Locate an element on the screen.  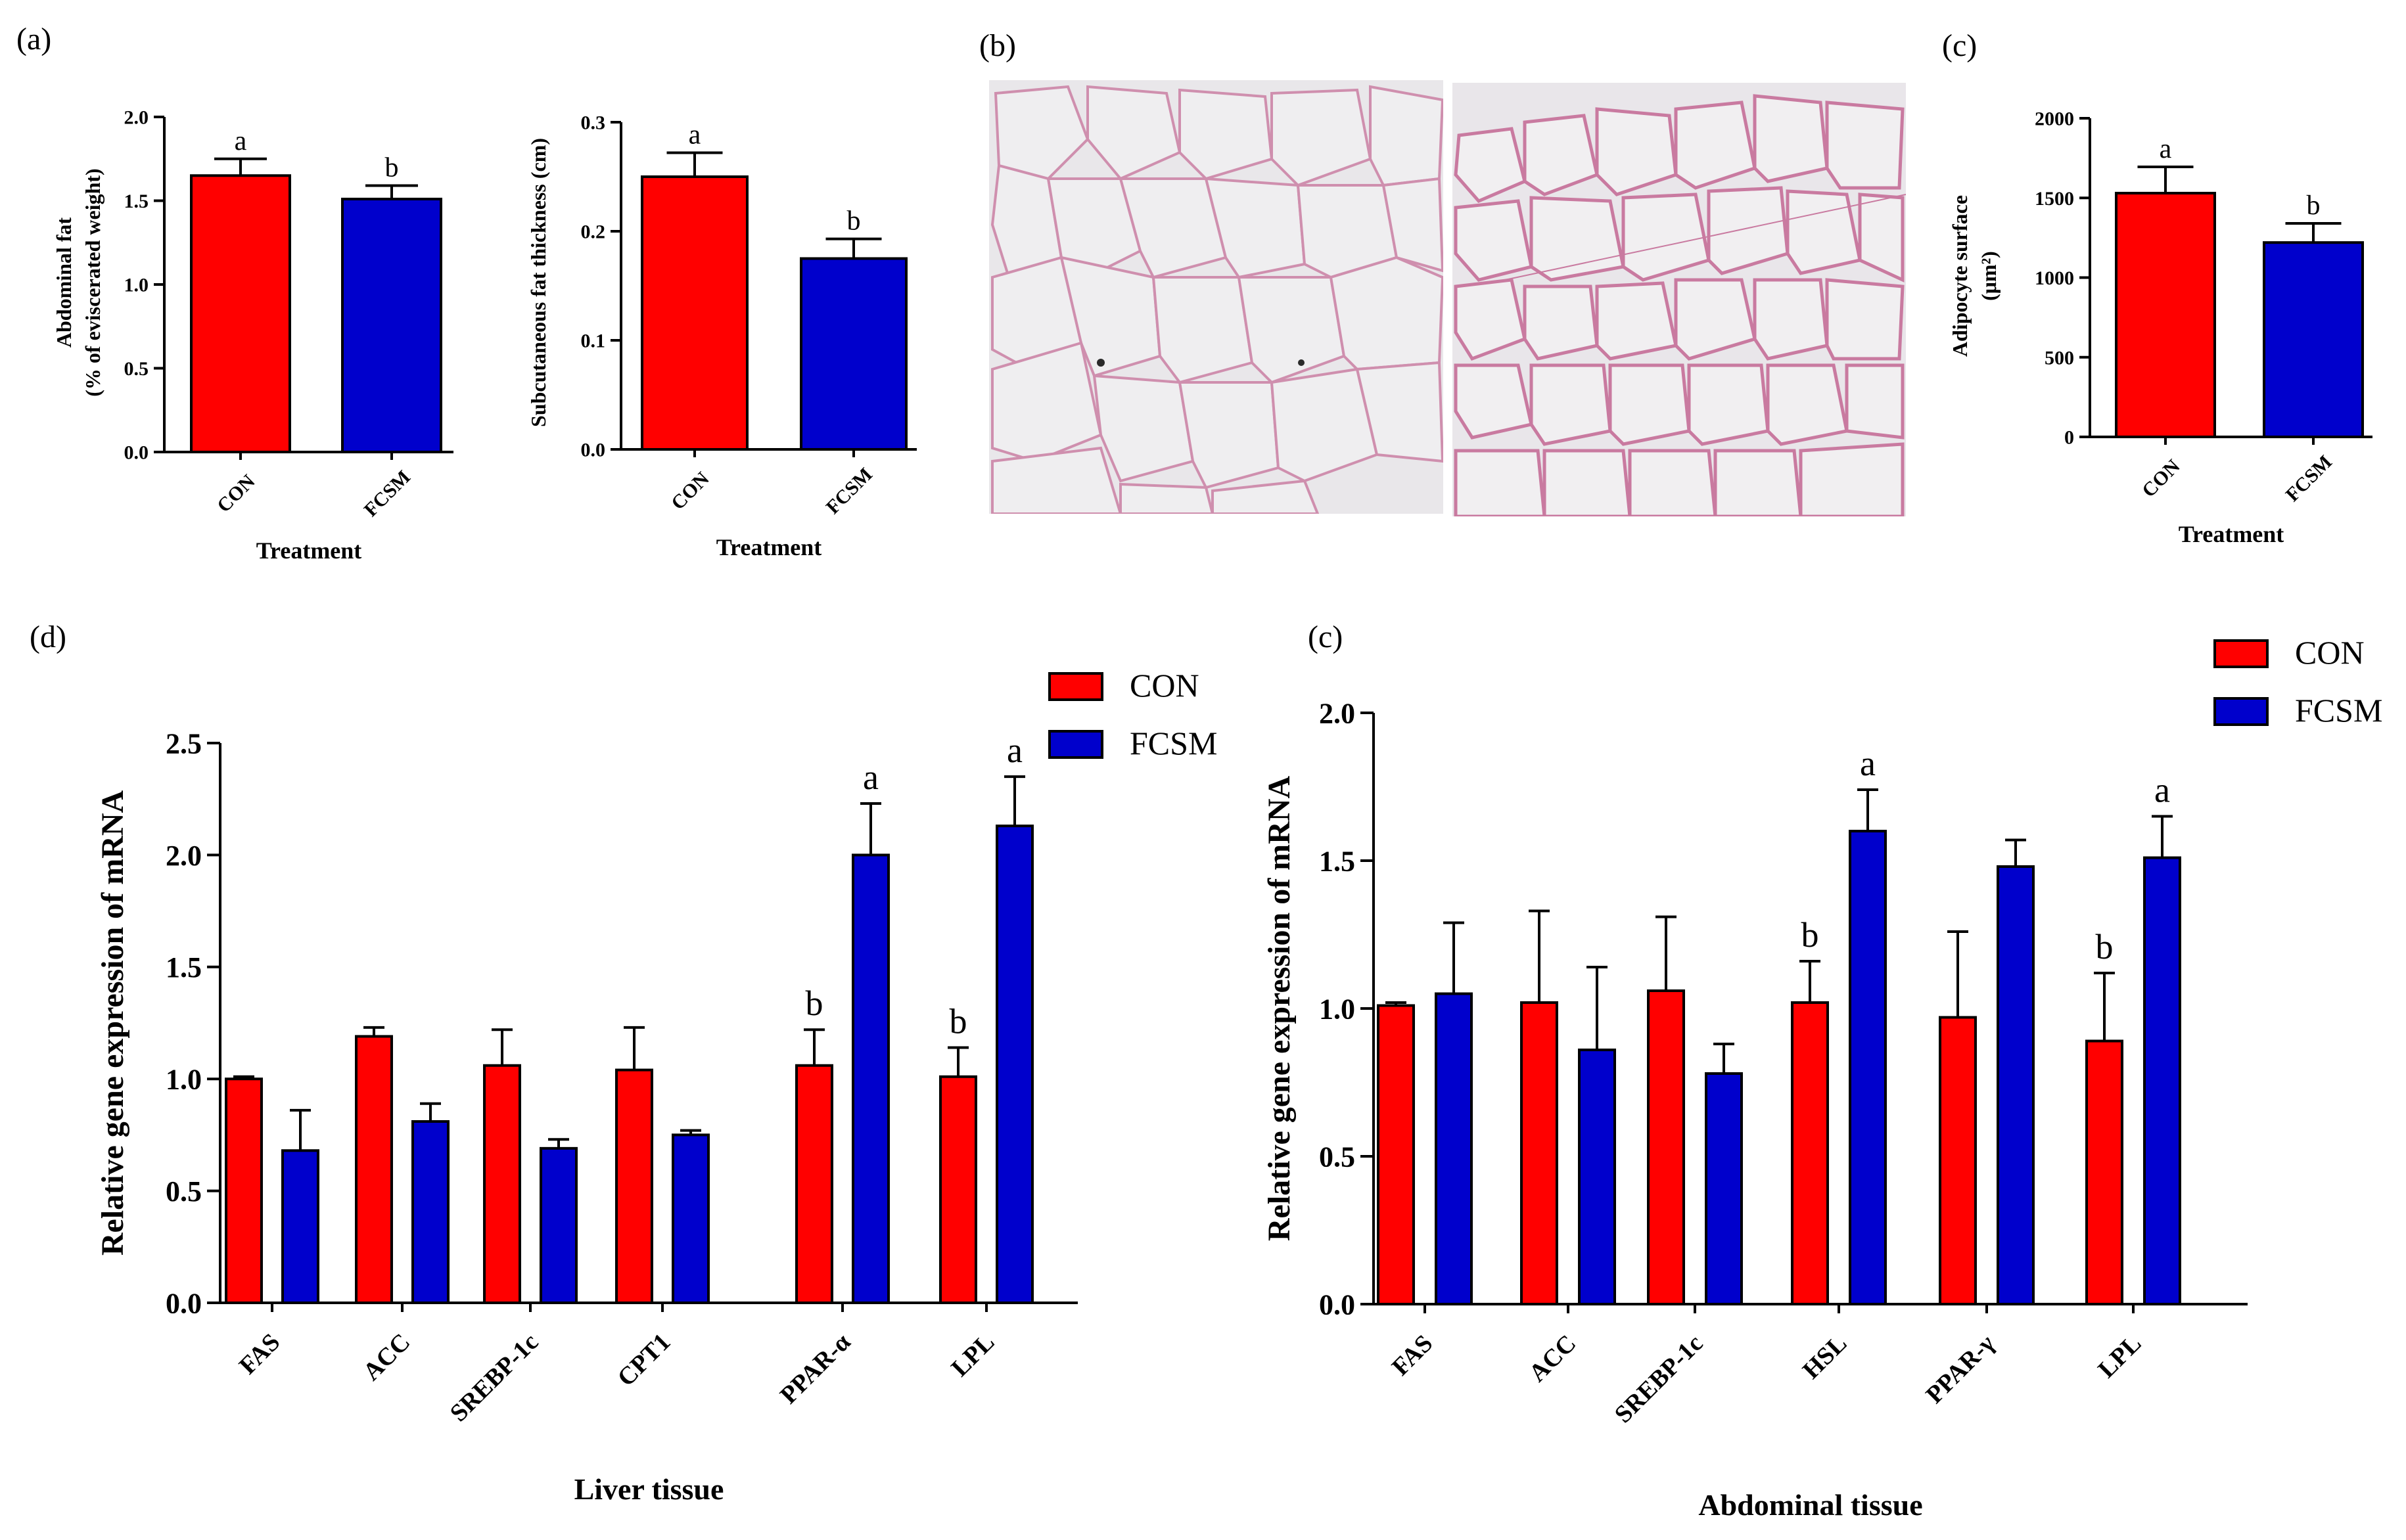
histology-con-image is located at coordinates (1216, 297).